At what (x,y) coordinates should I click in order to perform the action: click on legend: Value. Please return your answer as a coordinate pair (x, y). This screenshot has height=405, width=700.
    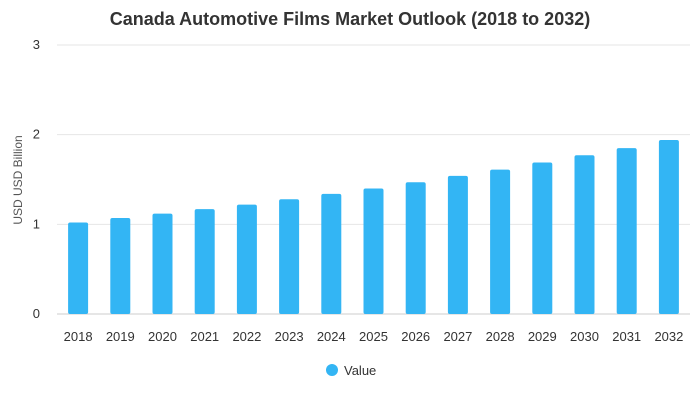
    Looking at the image, I should click on (351, 370).